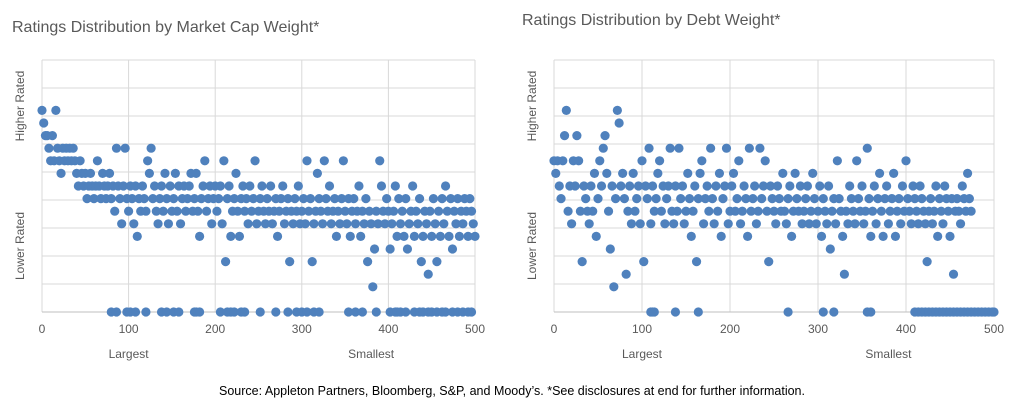 The image size is (1024, 409). What do you see at coordinates (475, 329) in the screenshot?
I see `x-tick-label: 500` at bounding box center [475, 329].